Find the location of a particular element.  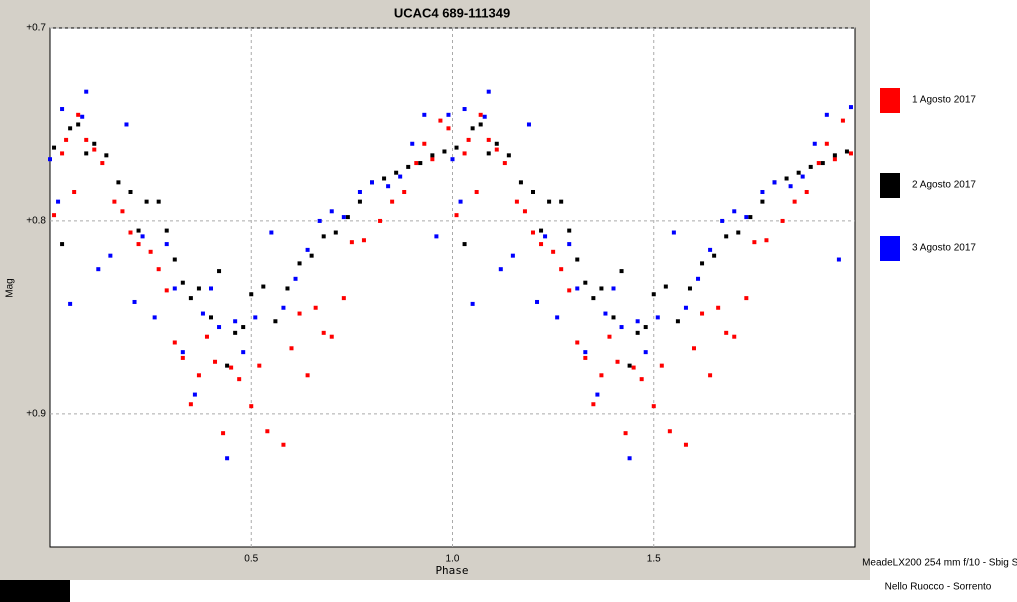

legend-label: 3 Agosto 2017 is located at coordinates (944, 248).